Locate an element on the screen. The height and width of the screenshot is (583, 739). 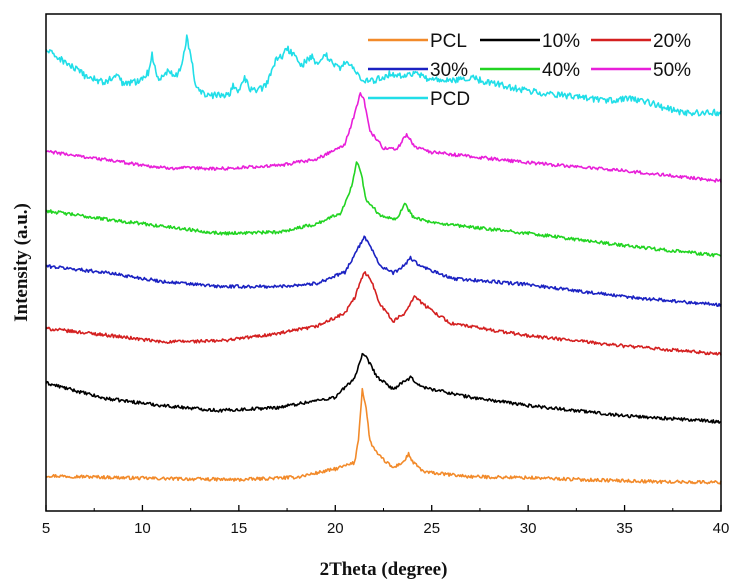
x-axis-title: 2Theta (degree) is located at coordinates (384, 569).